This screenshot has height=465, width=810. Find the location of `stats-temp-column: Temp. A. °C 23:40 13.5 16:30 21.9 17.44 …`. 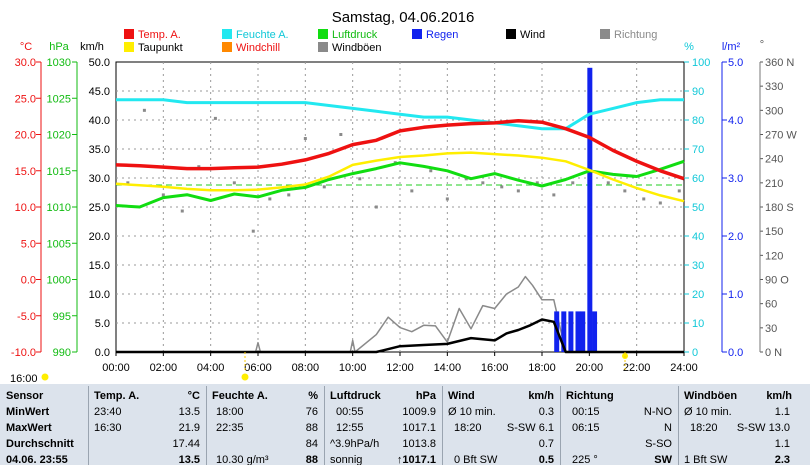

stats-temp-column: Temp. A. °C 23:40 13.5 16:30 21.9 17.44 … is located at coordinates (147, 424).